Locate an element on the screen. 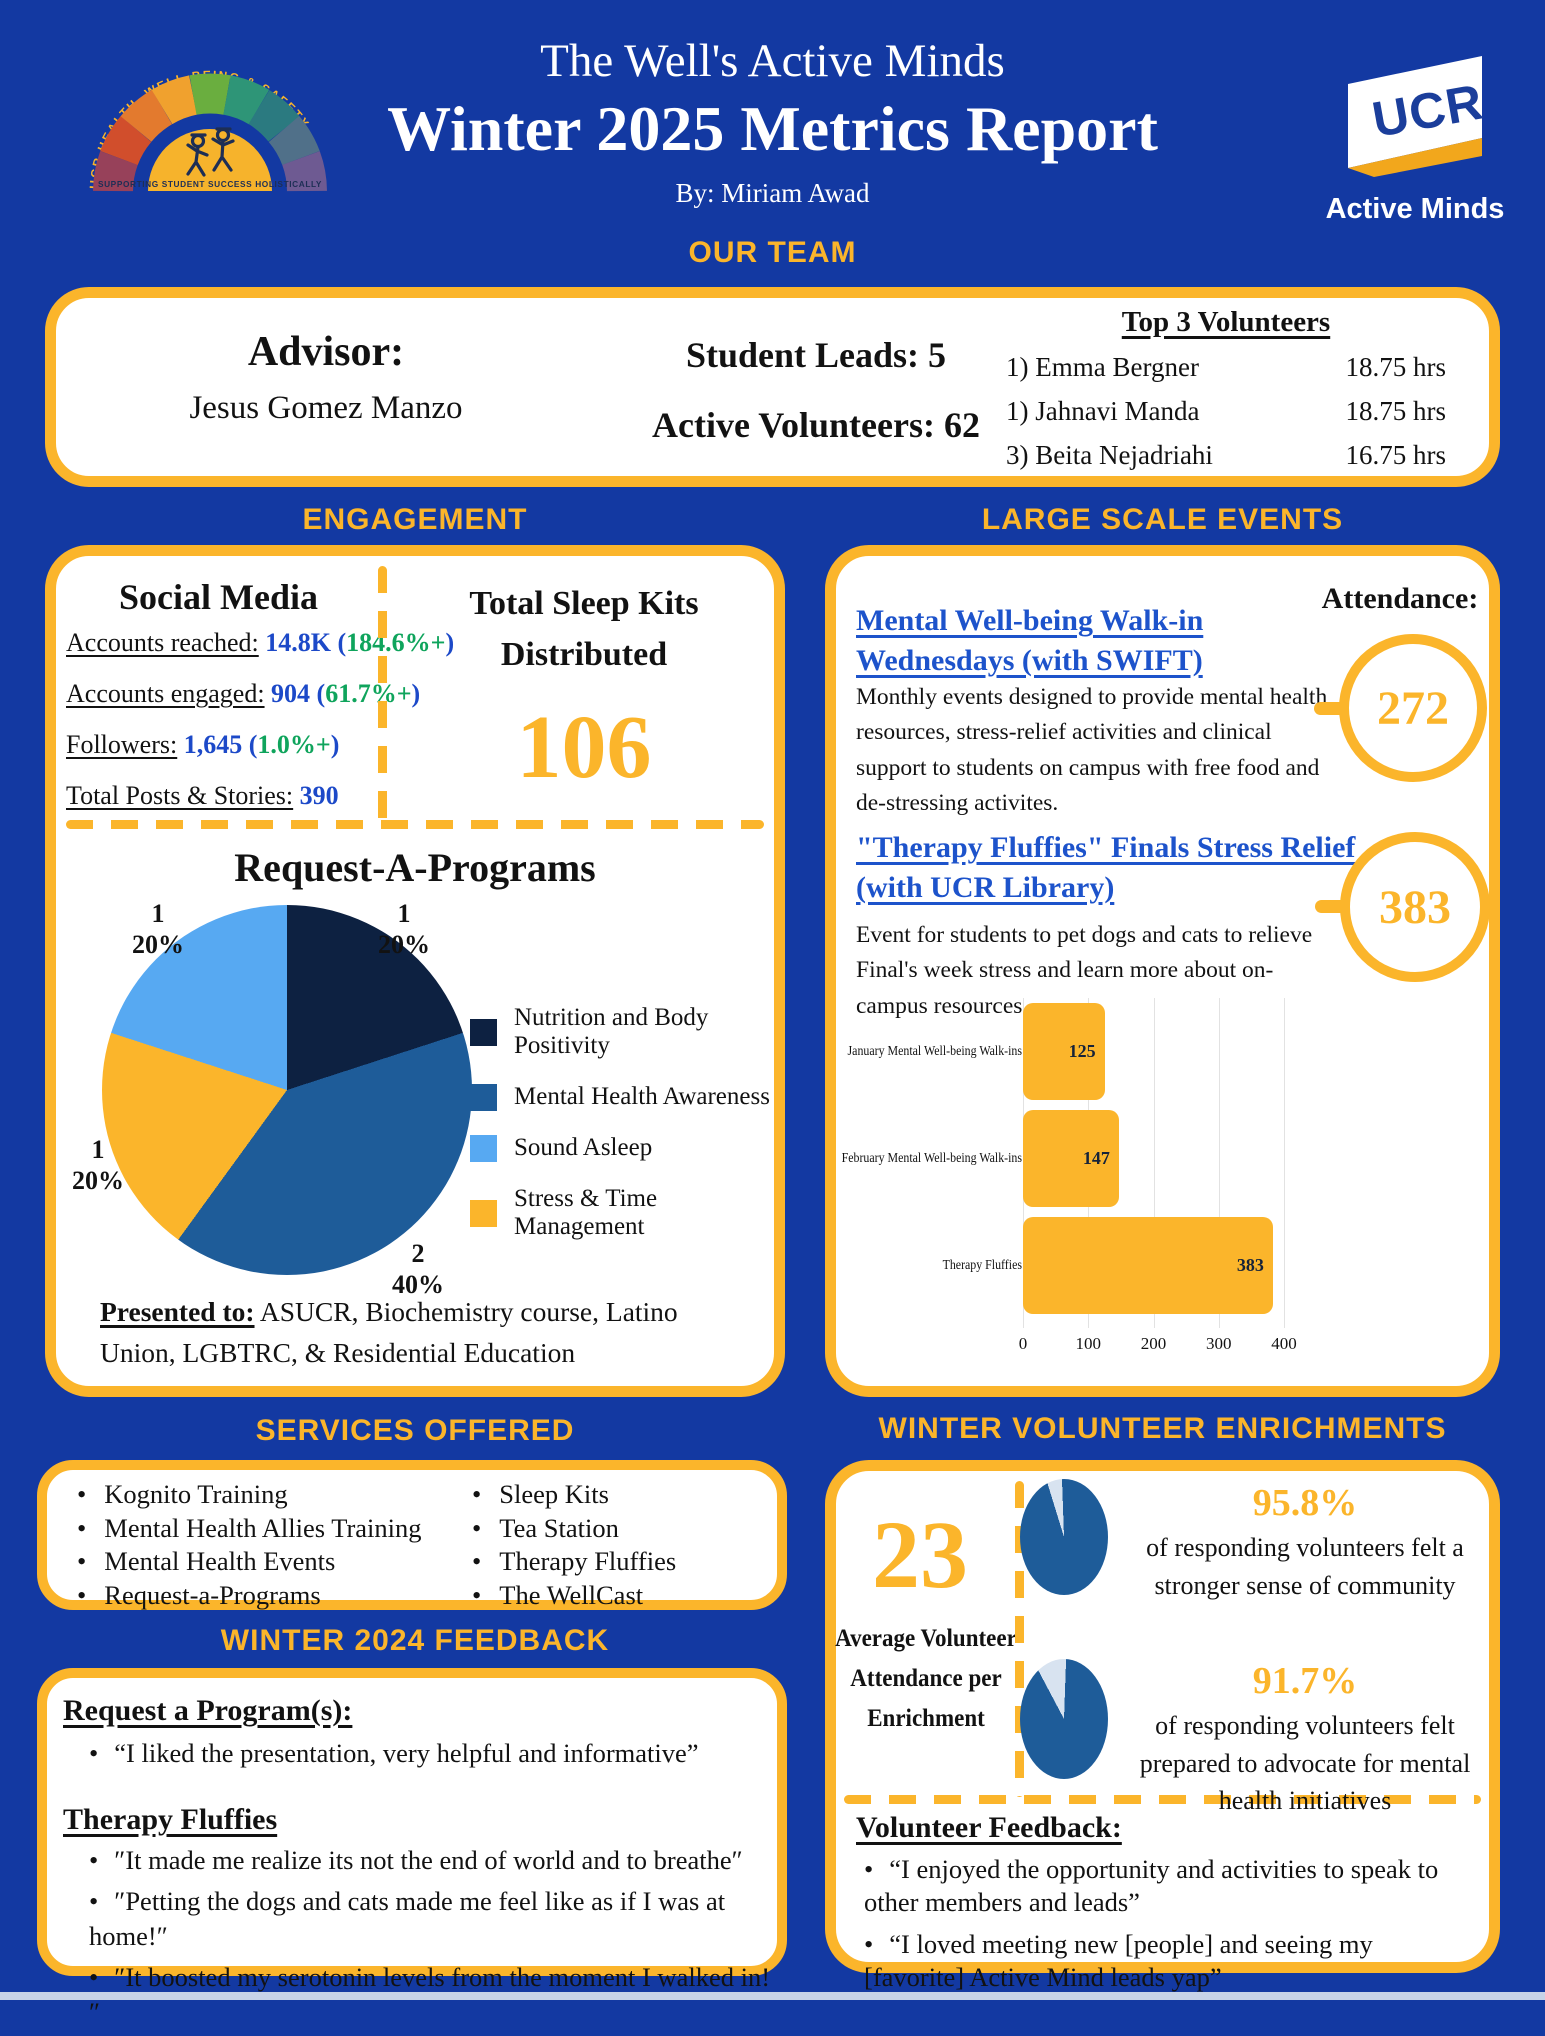 Image resolution: width=1545 pixels, height=2036 pixels. section-volunteer-enrichments: WINTER VOLUNTEER ENRICHMENTS is located at coordinates (1162, 1428).